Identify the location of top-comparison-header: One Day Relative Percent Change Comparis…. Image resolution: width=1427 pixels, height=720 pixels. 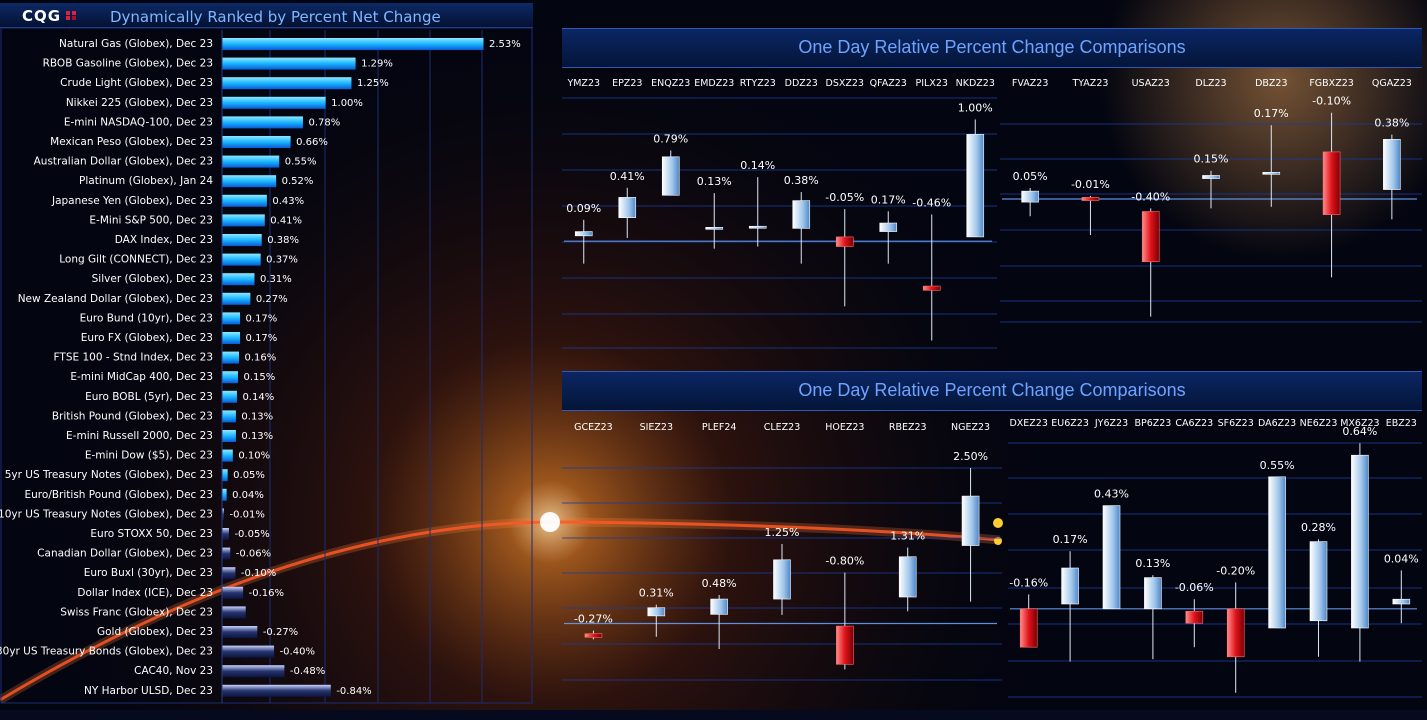
(992, 48).